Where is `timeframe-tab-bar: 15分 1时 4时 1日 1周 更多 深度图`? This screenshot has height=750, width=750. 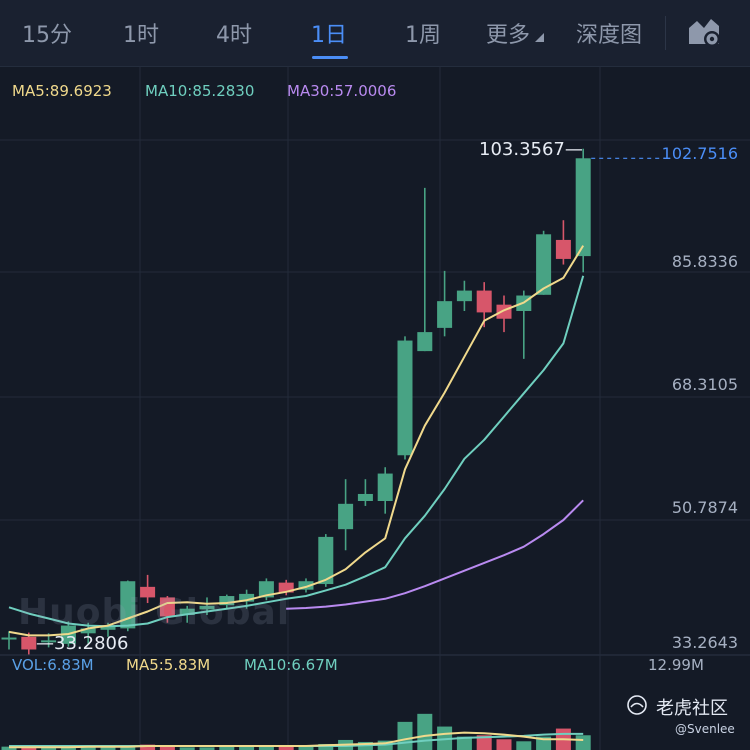
timeframe-tab-bar: 15分 1时 4时 1日 1周 更多 深度图 is located at coordinates (375, 33).